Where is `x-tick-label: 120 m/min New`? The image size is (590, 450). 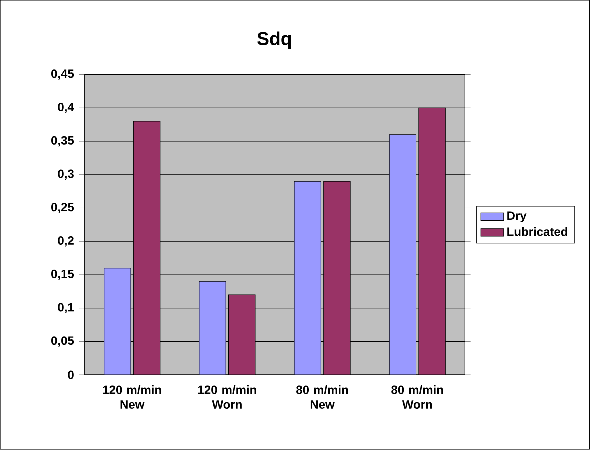
x-tick-label: 120 m/min New is located at coordinates (132, 398).